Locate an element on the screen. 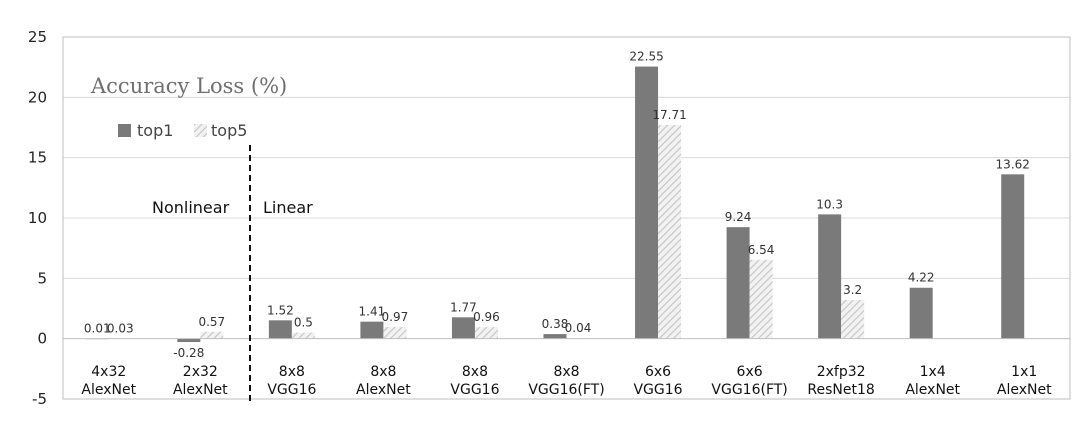  category-label: 1x1 is located at coordinates (1024, 372).